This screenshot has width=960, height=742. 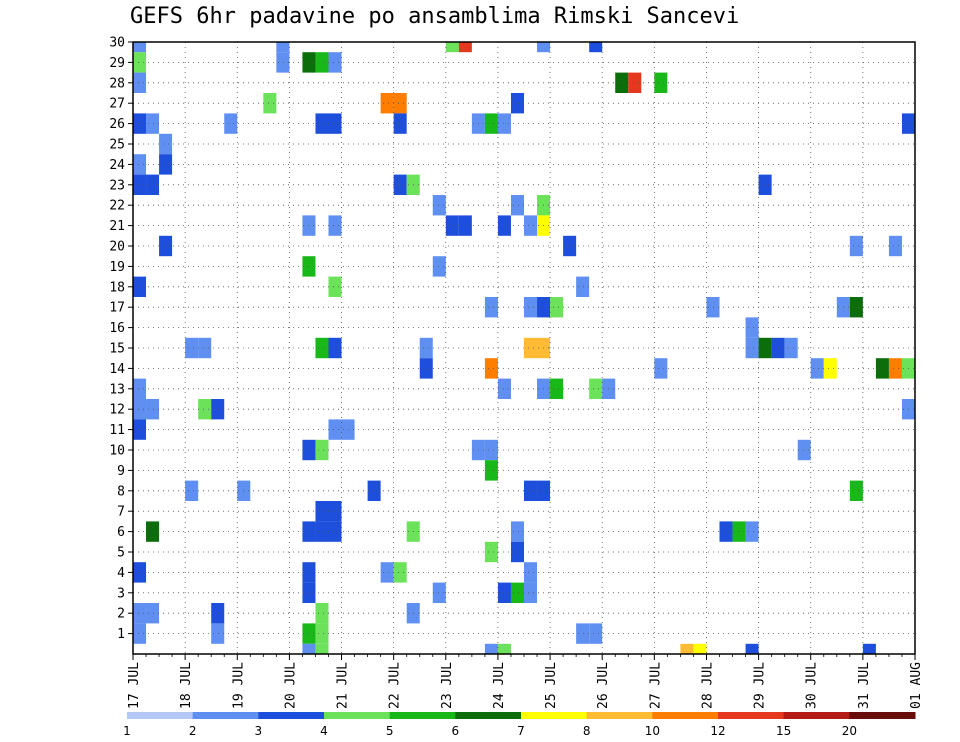 What do you see at coordinates (717, 731) in the screenshot?
I see `colorbar-label: 12` at bounding box center [717, 731].